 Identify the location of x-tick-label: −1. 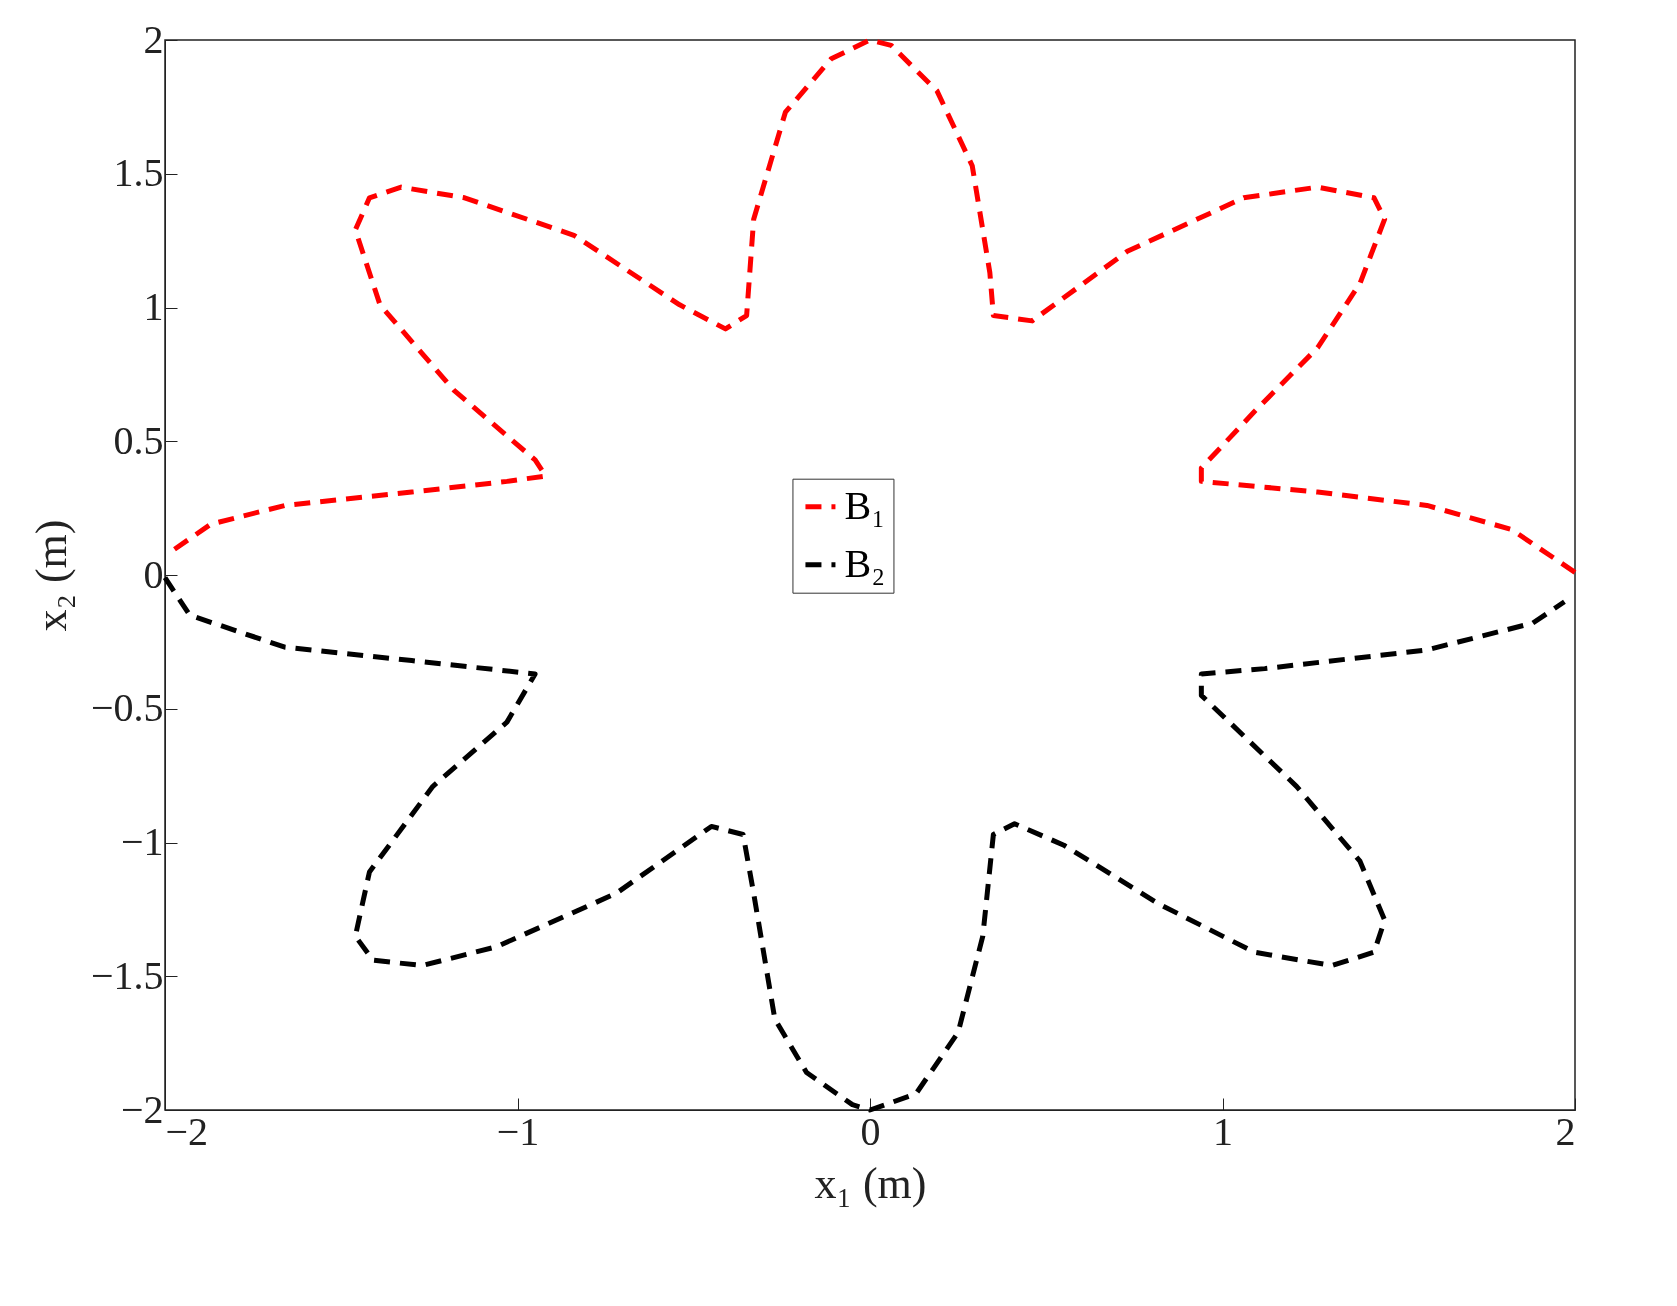
(518, 1131).